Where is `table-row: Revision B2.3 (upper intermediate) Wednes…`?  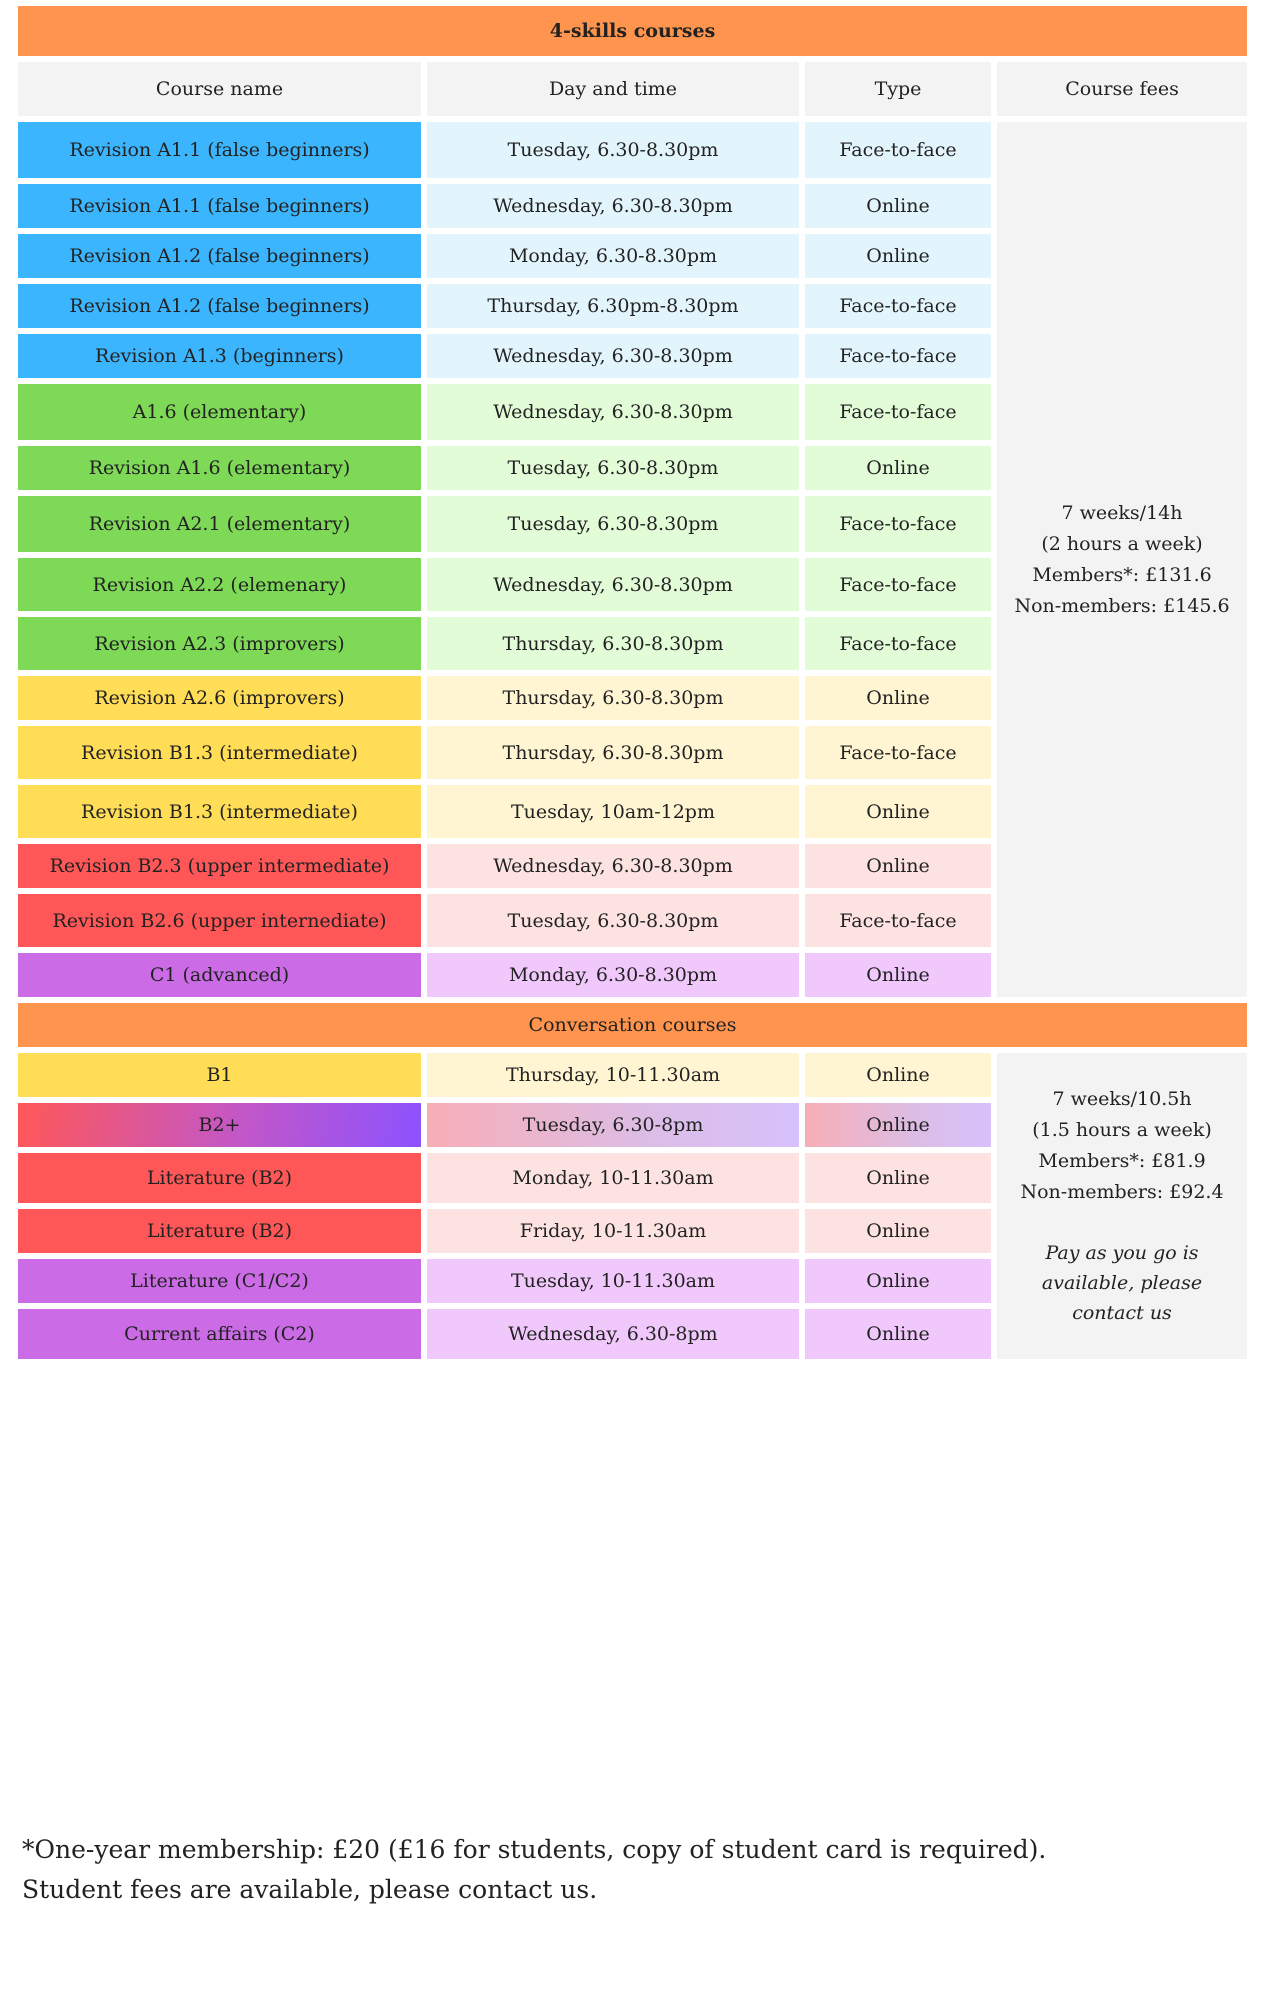
table-row: Revision B2.3 (upper intermediate) Wednes… is located at coordinates (632, 866).